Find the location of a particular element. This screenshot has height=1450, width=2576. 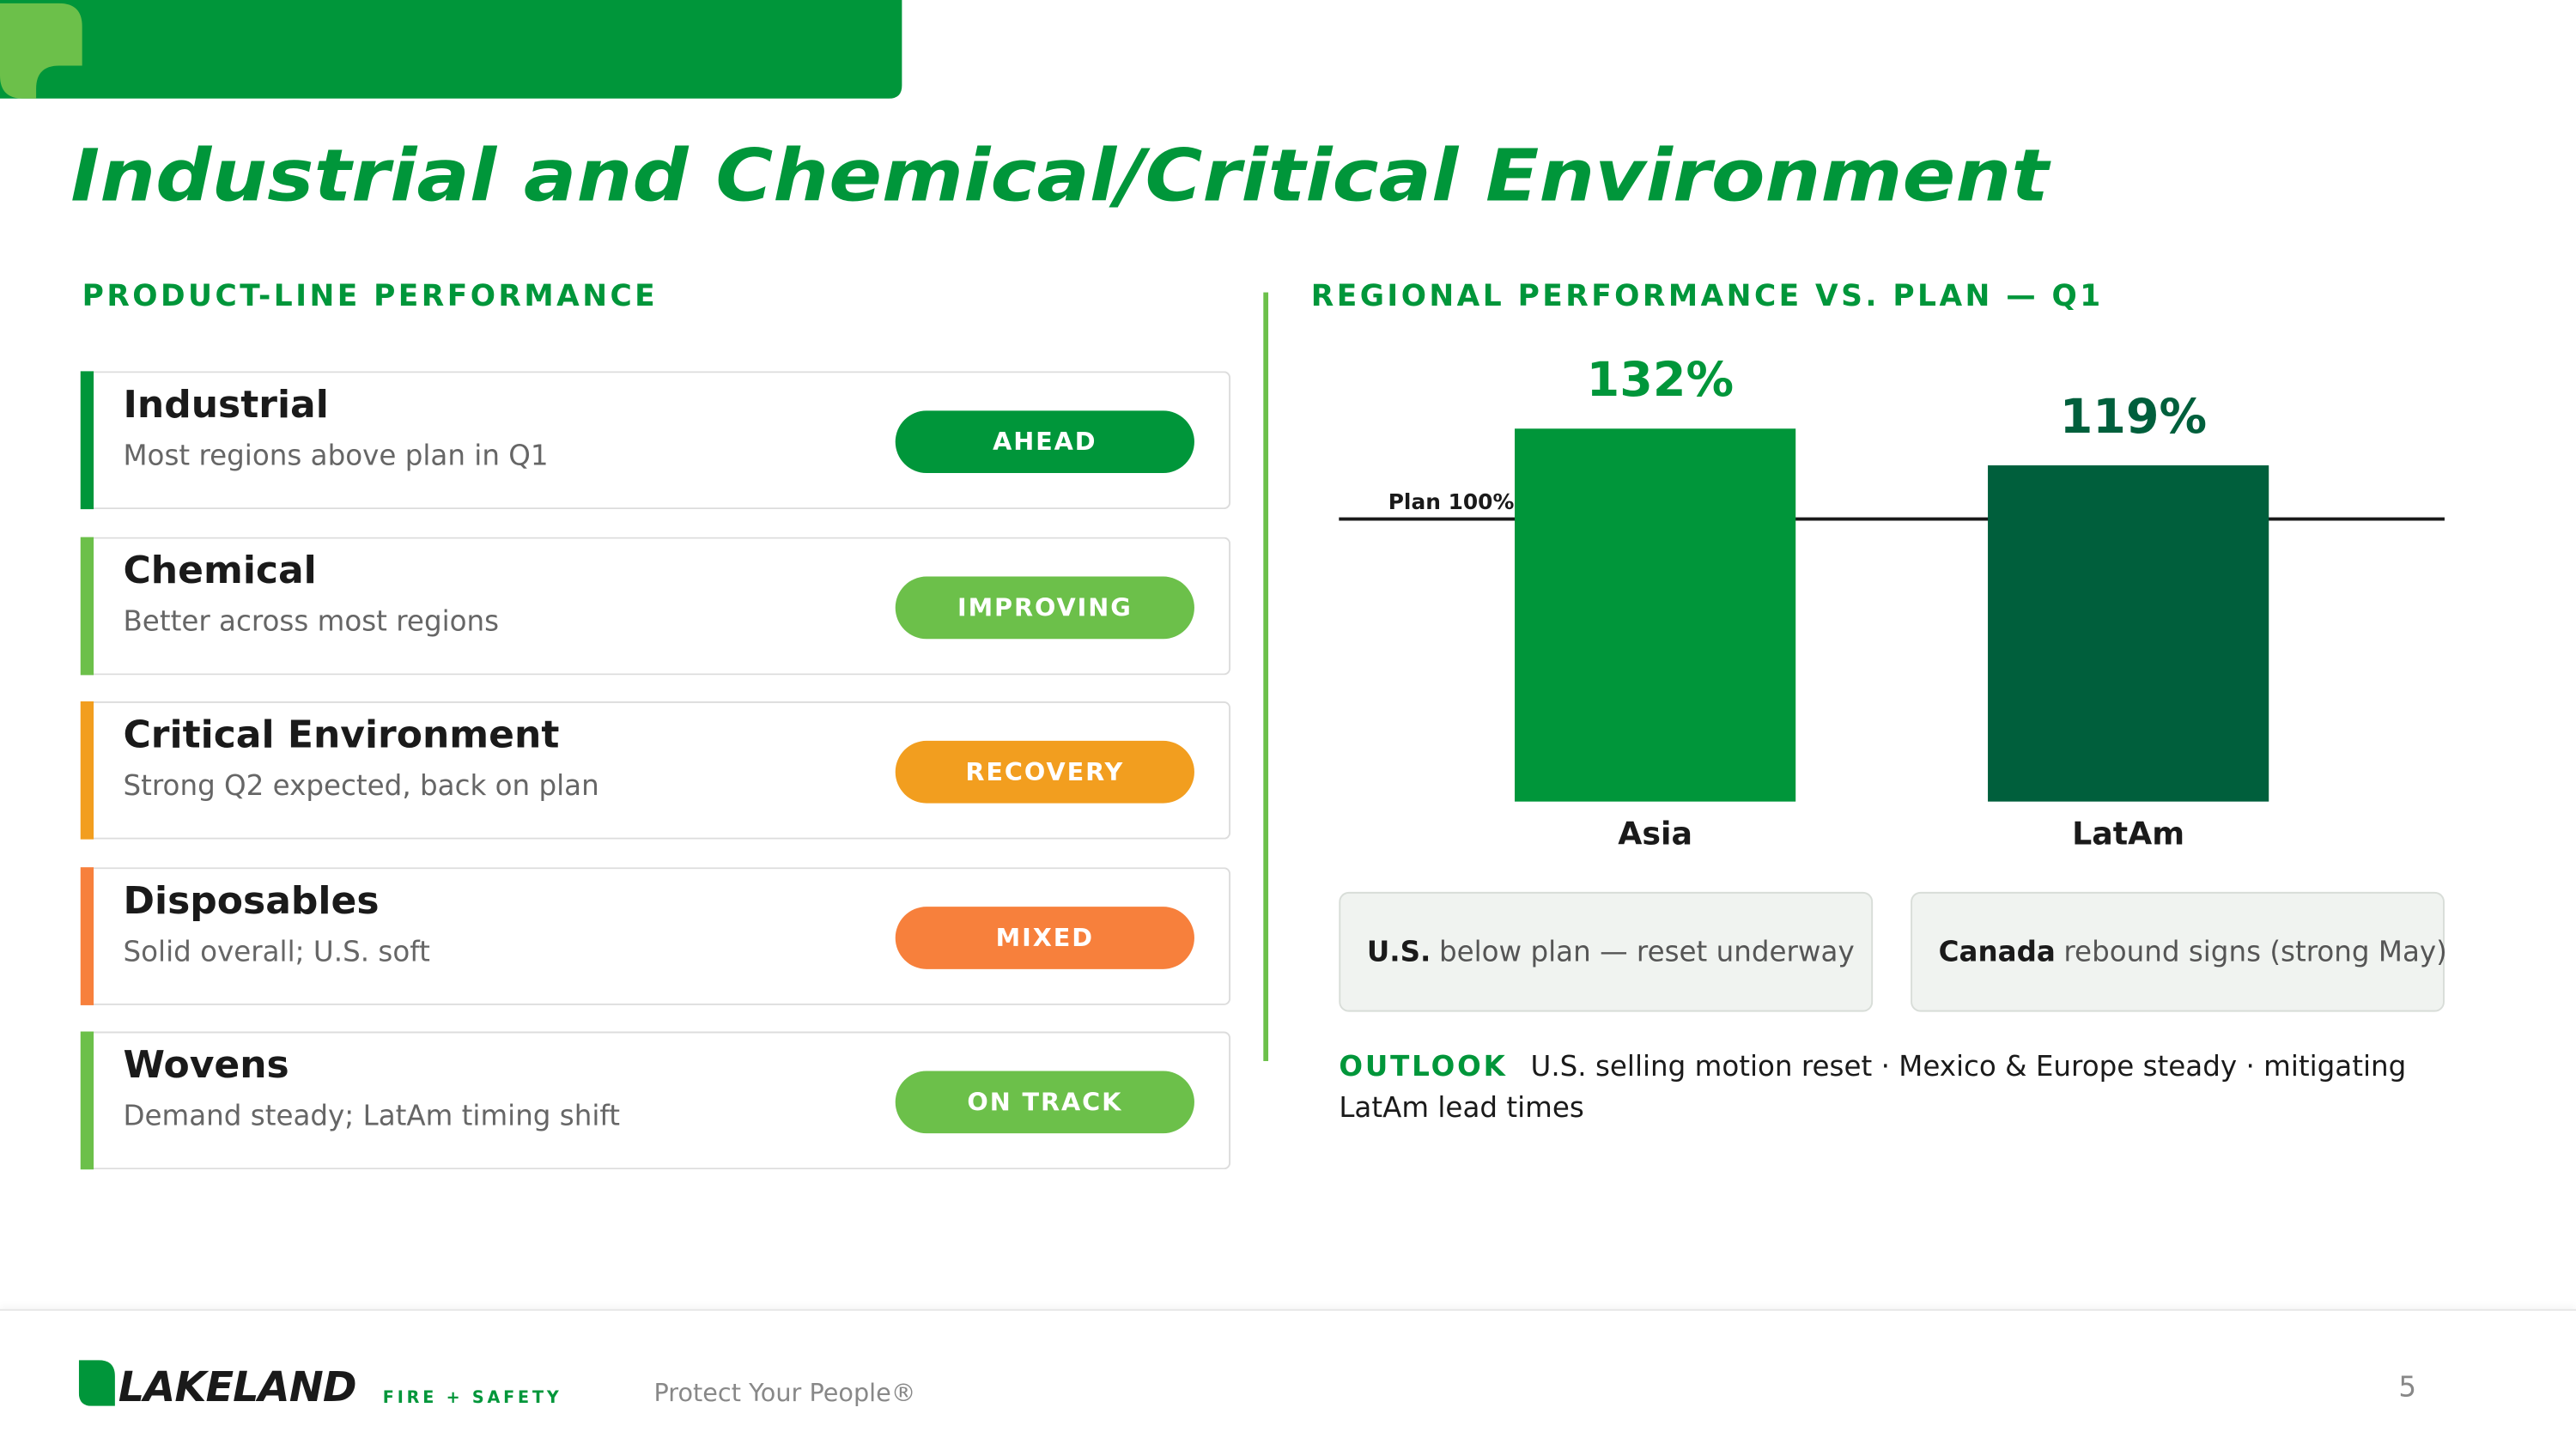

footer-logo: LAKELAND is located at coordinates (238, 1387).